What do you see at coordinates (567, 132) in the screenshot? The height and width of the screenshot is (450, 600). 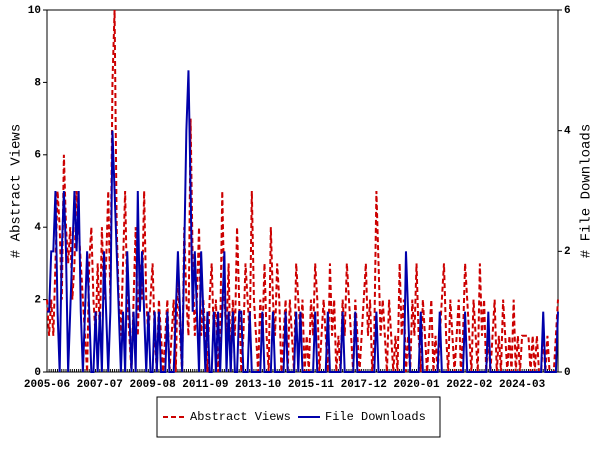 I see `y2-tick-label: 4` at bounding box center [567, 132].